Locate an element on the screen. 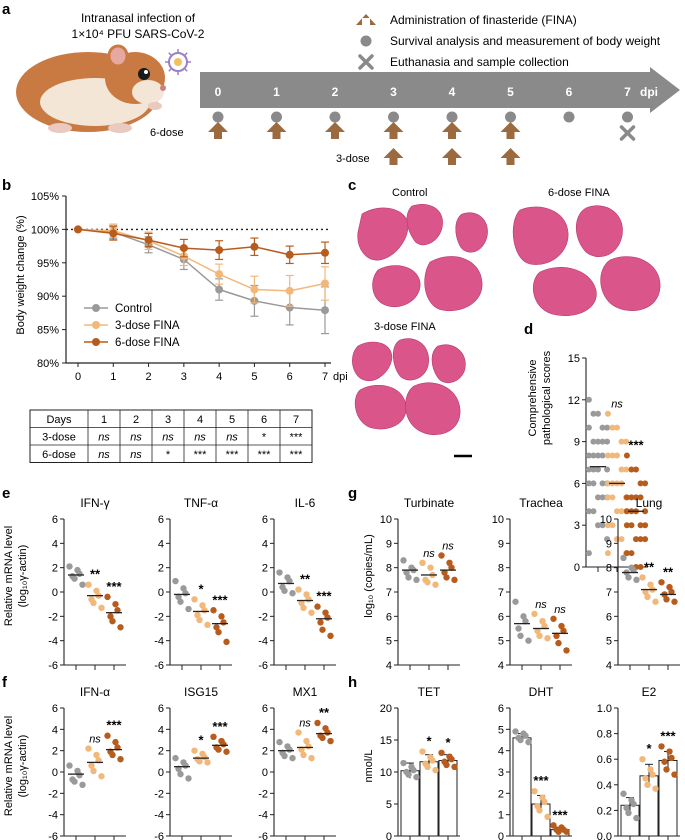  y-tick-label: 15 is located at coordinates (574, 359).